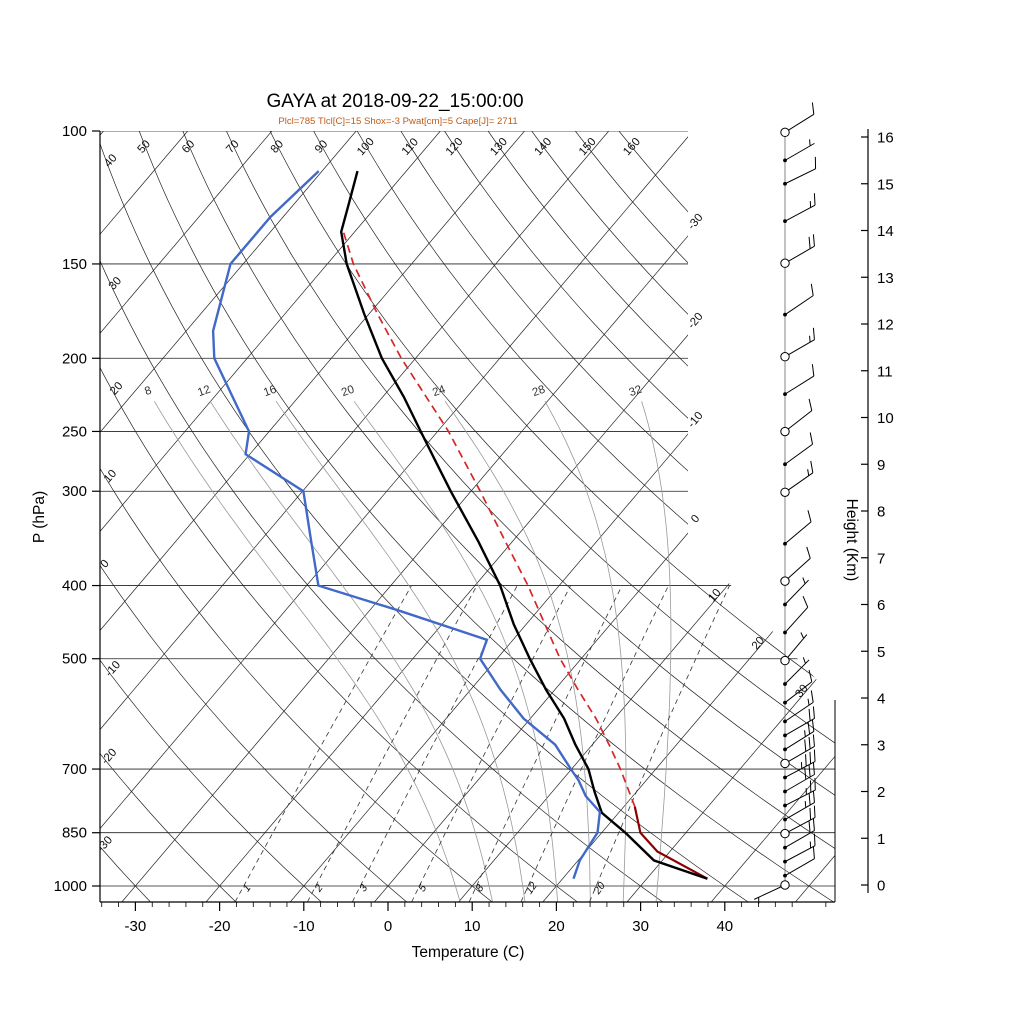 This screenshot has height=1029, width=1024. What do you see at coordinates (885, 418) in the screenshot?
I see `height-tick-label: 10` at bounding box center [885, 418].